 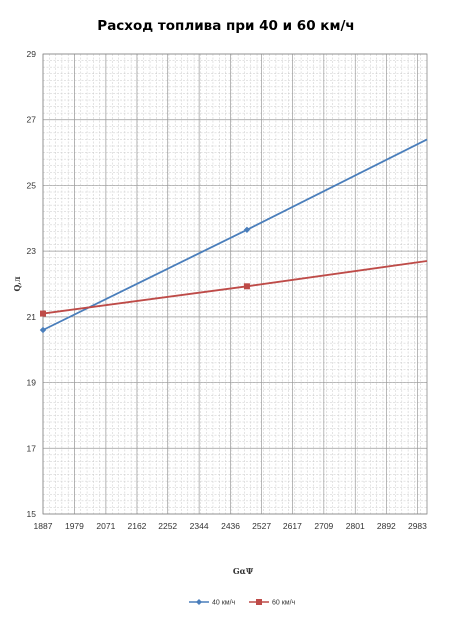 I want to click on y-axis-ticks: 15 17 19 21 23 25 27 29, so click(x=32, y=284).